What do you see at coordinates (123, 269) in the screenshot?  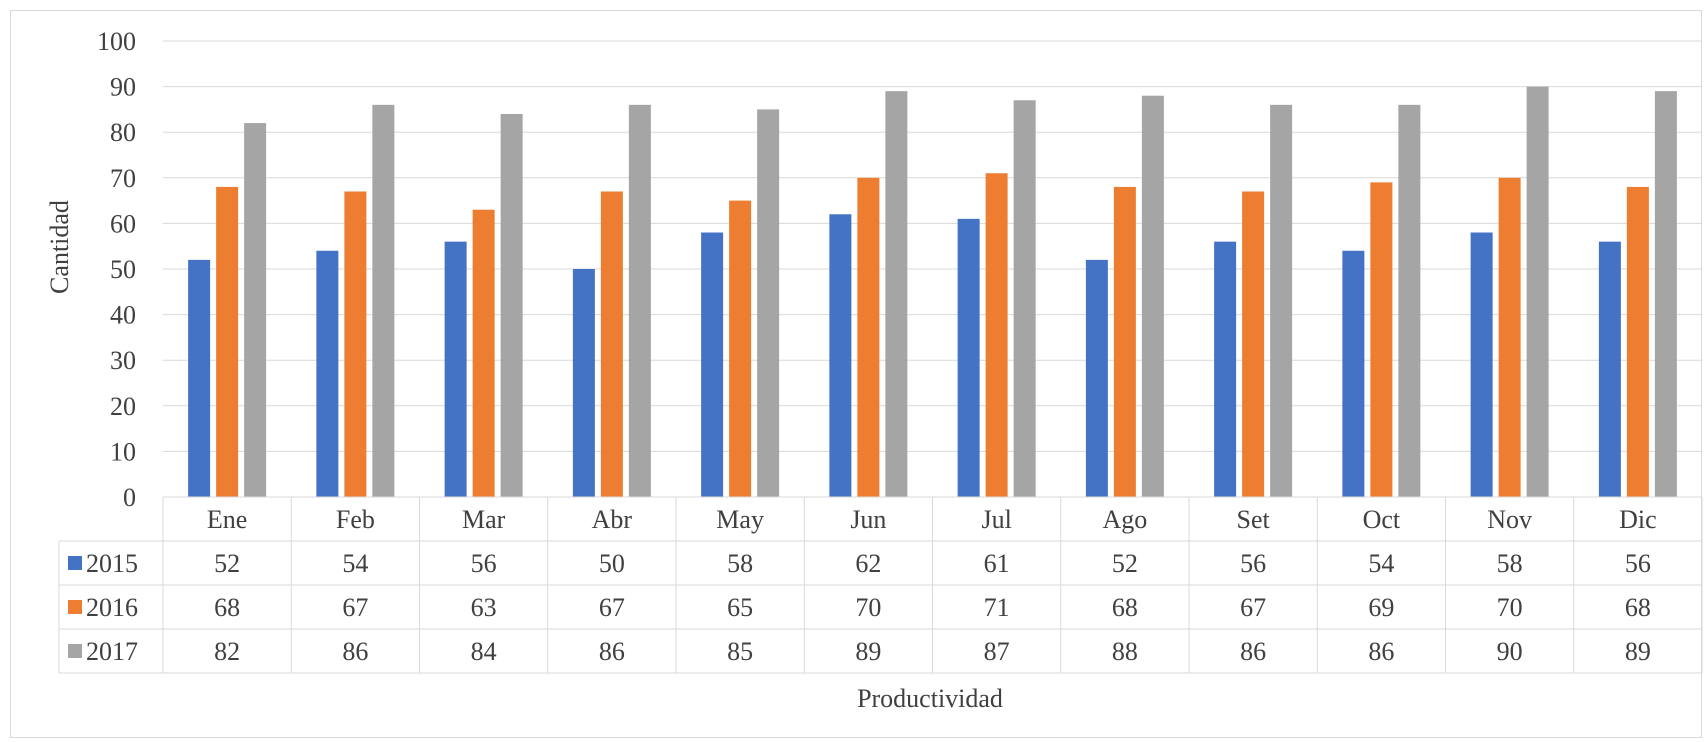 I see `y-tick-label: 50` at bounding box center [123, 269].